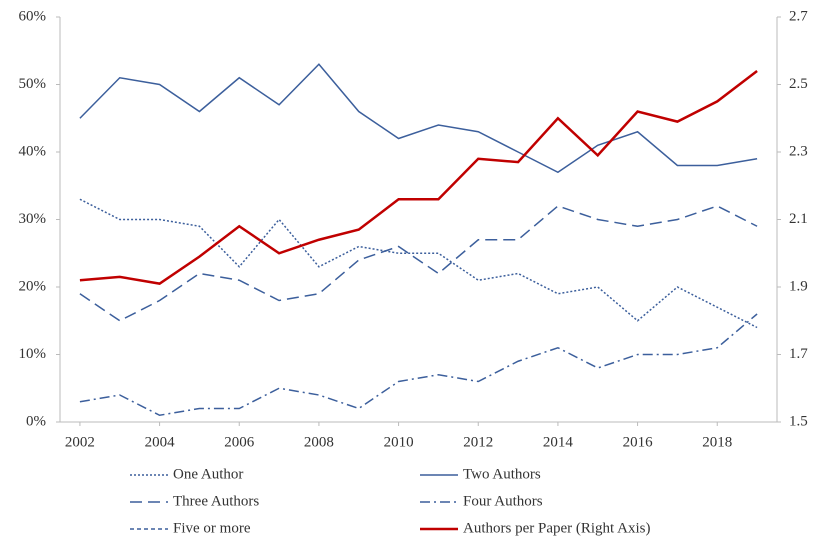 The height and width of the screenshot is (550, 826). I want to click on y2-tick-label: 2.1, so click(798, 219).